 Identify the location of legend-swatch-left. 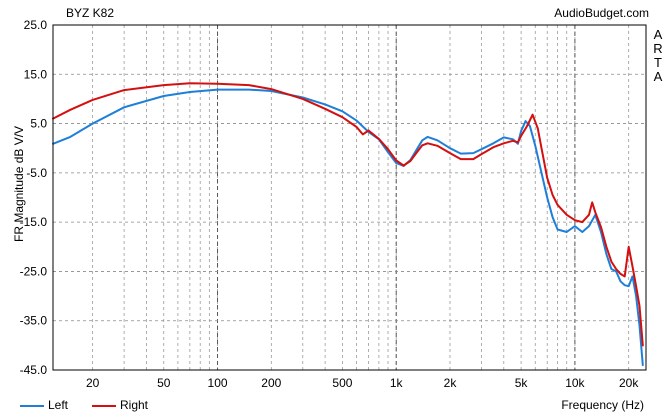
(32, 406).